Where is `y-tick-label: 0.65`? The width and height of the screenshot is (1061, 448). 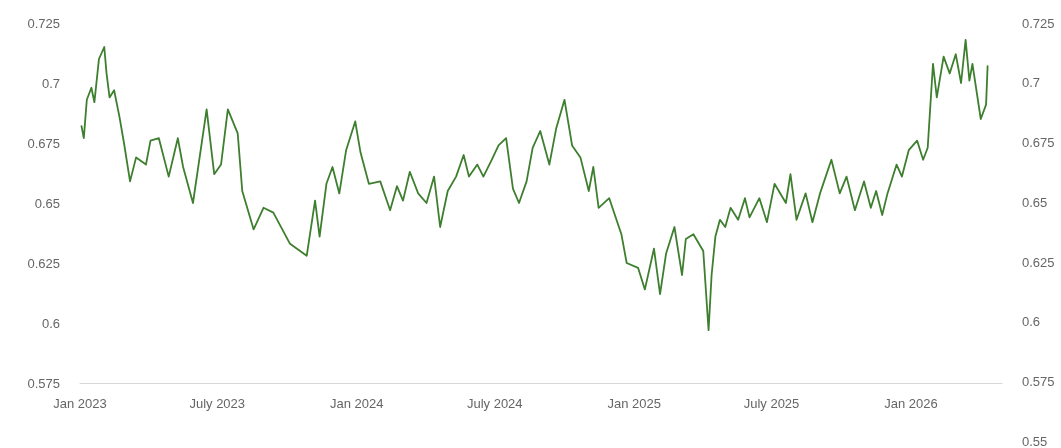 y-tick-label: 0.65 is located at coordinates (47, 203).